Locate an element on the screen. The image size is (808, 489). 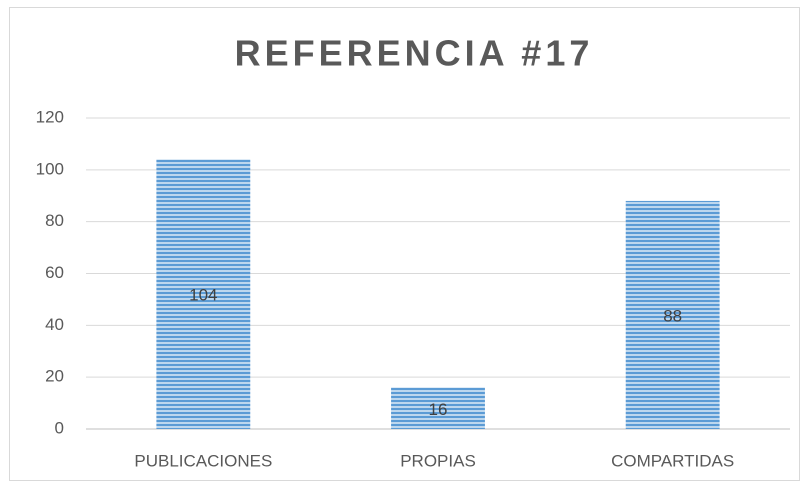
y-tick-label: 60 is located at coordinates (54, 272).